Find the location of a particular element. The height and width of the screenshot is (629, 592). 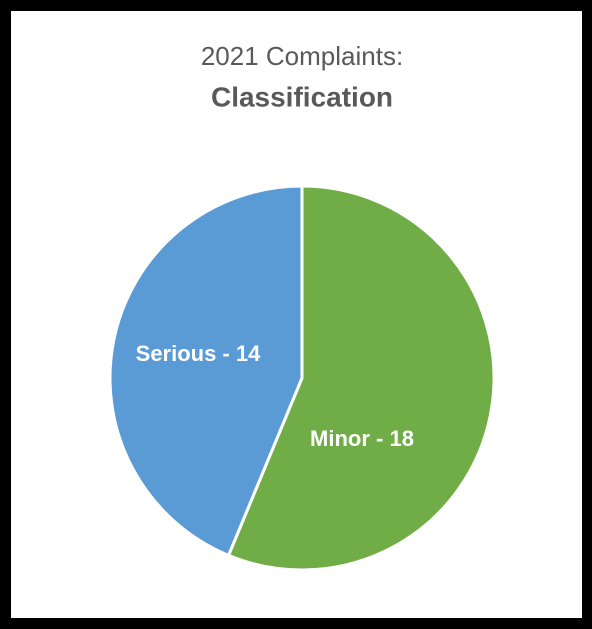

data-label: Serious - 14 is located at coordinates (198, 353).